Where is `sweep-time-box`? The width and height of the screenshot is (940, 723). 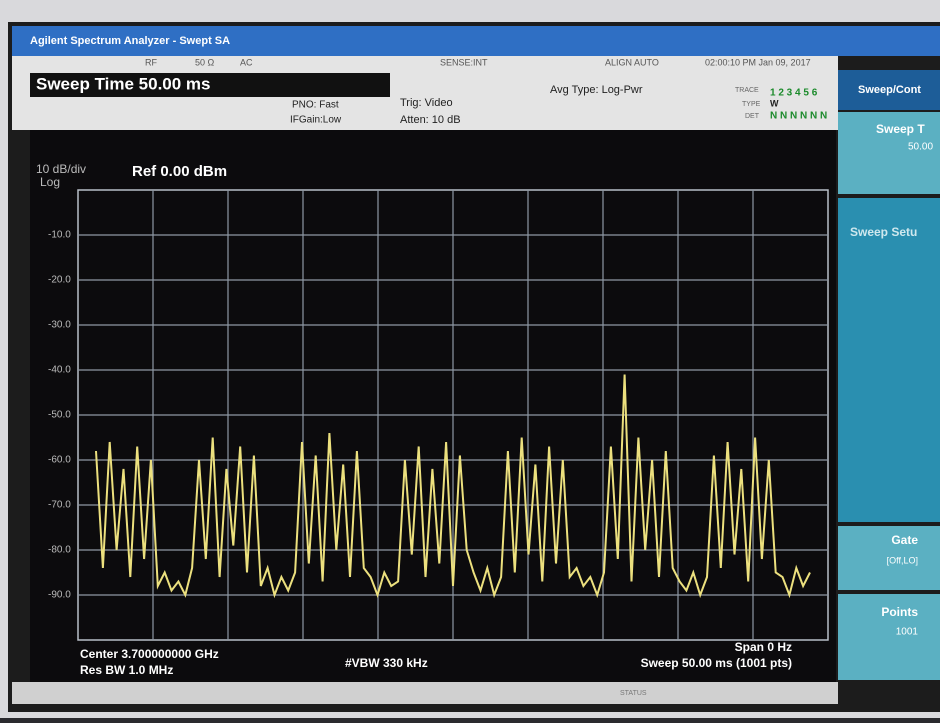 sweep-time-box is located at coordinates (210, 85).